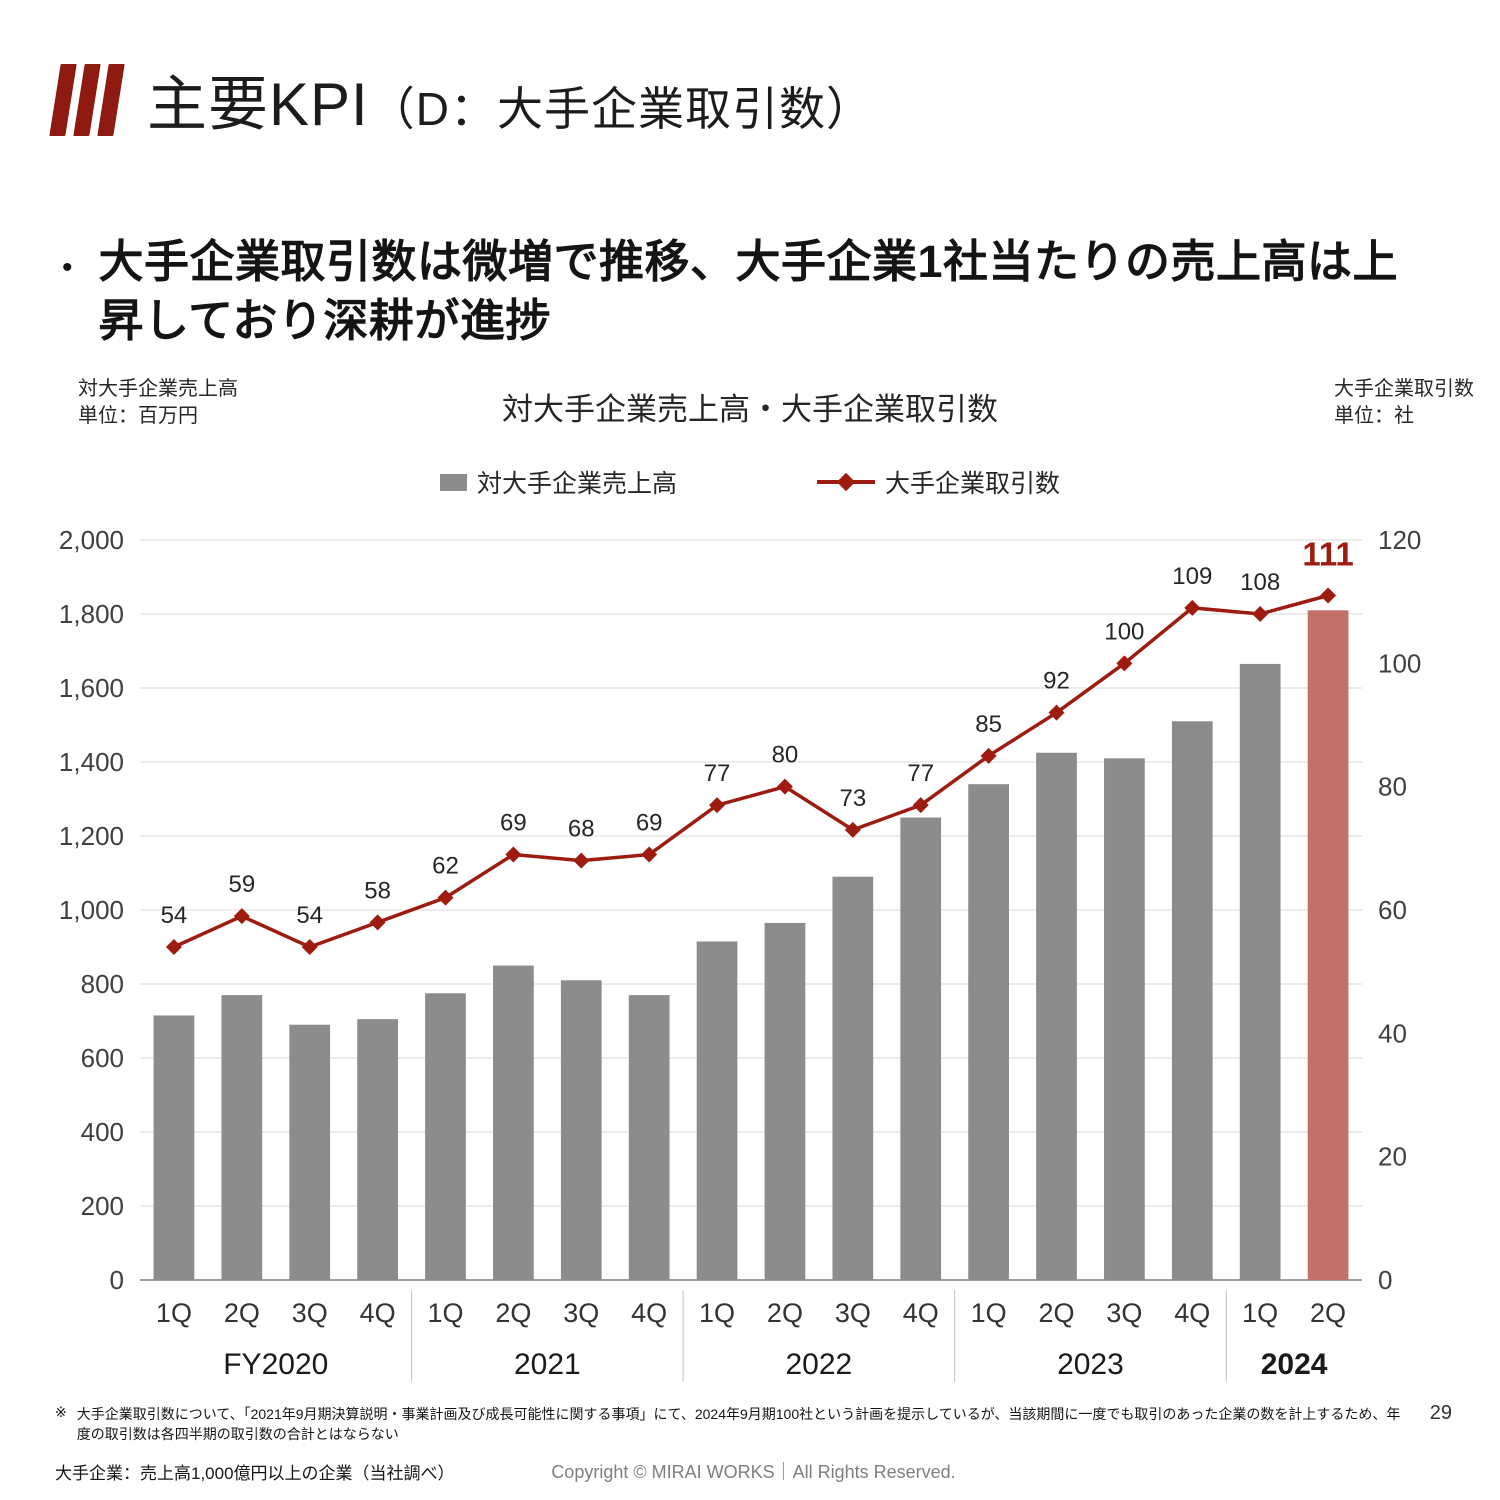 The height and width of the screenshot is (1500, 1500). I want to click on svg-text: 1,400, so click(91, 762).